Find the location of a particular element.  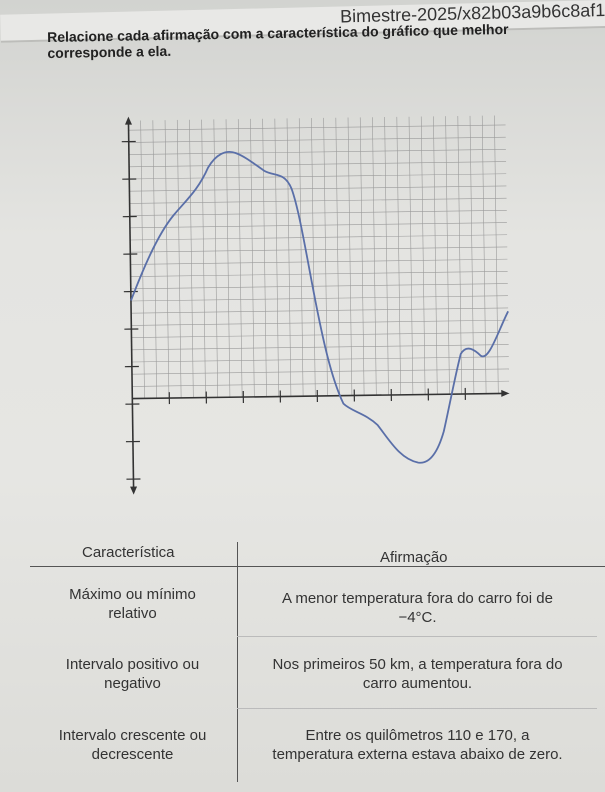

row-1-statement-line-2: −4°C. is located at coordinates (417, 617).